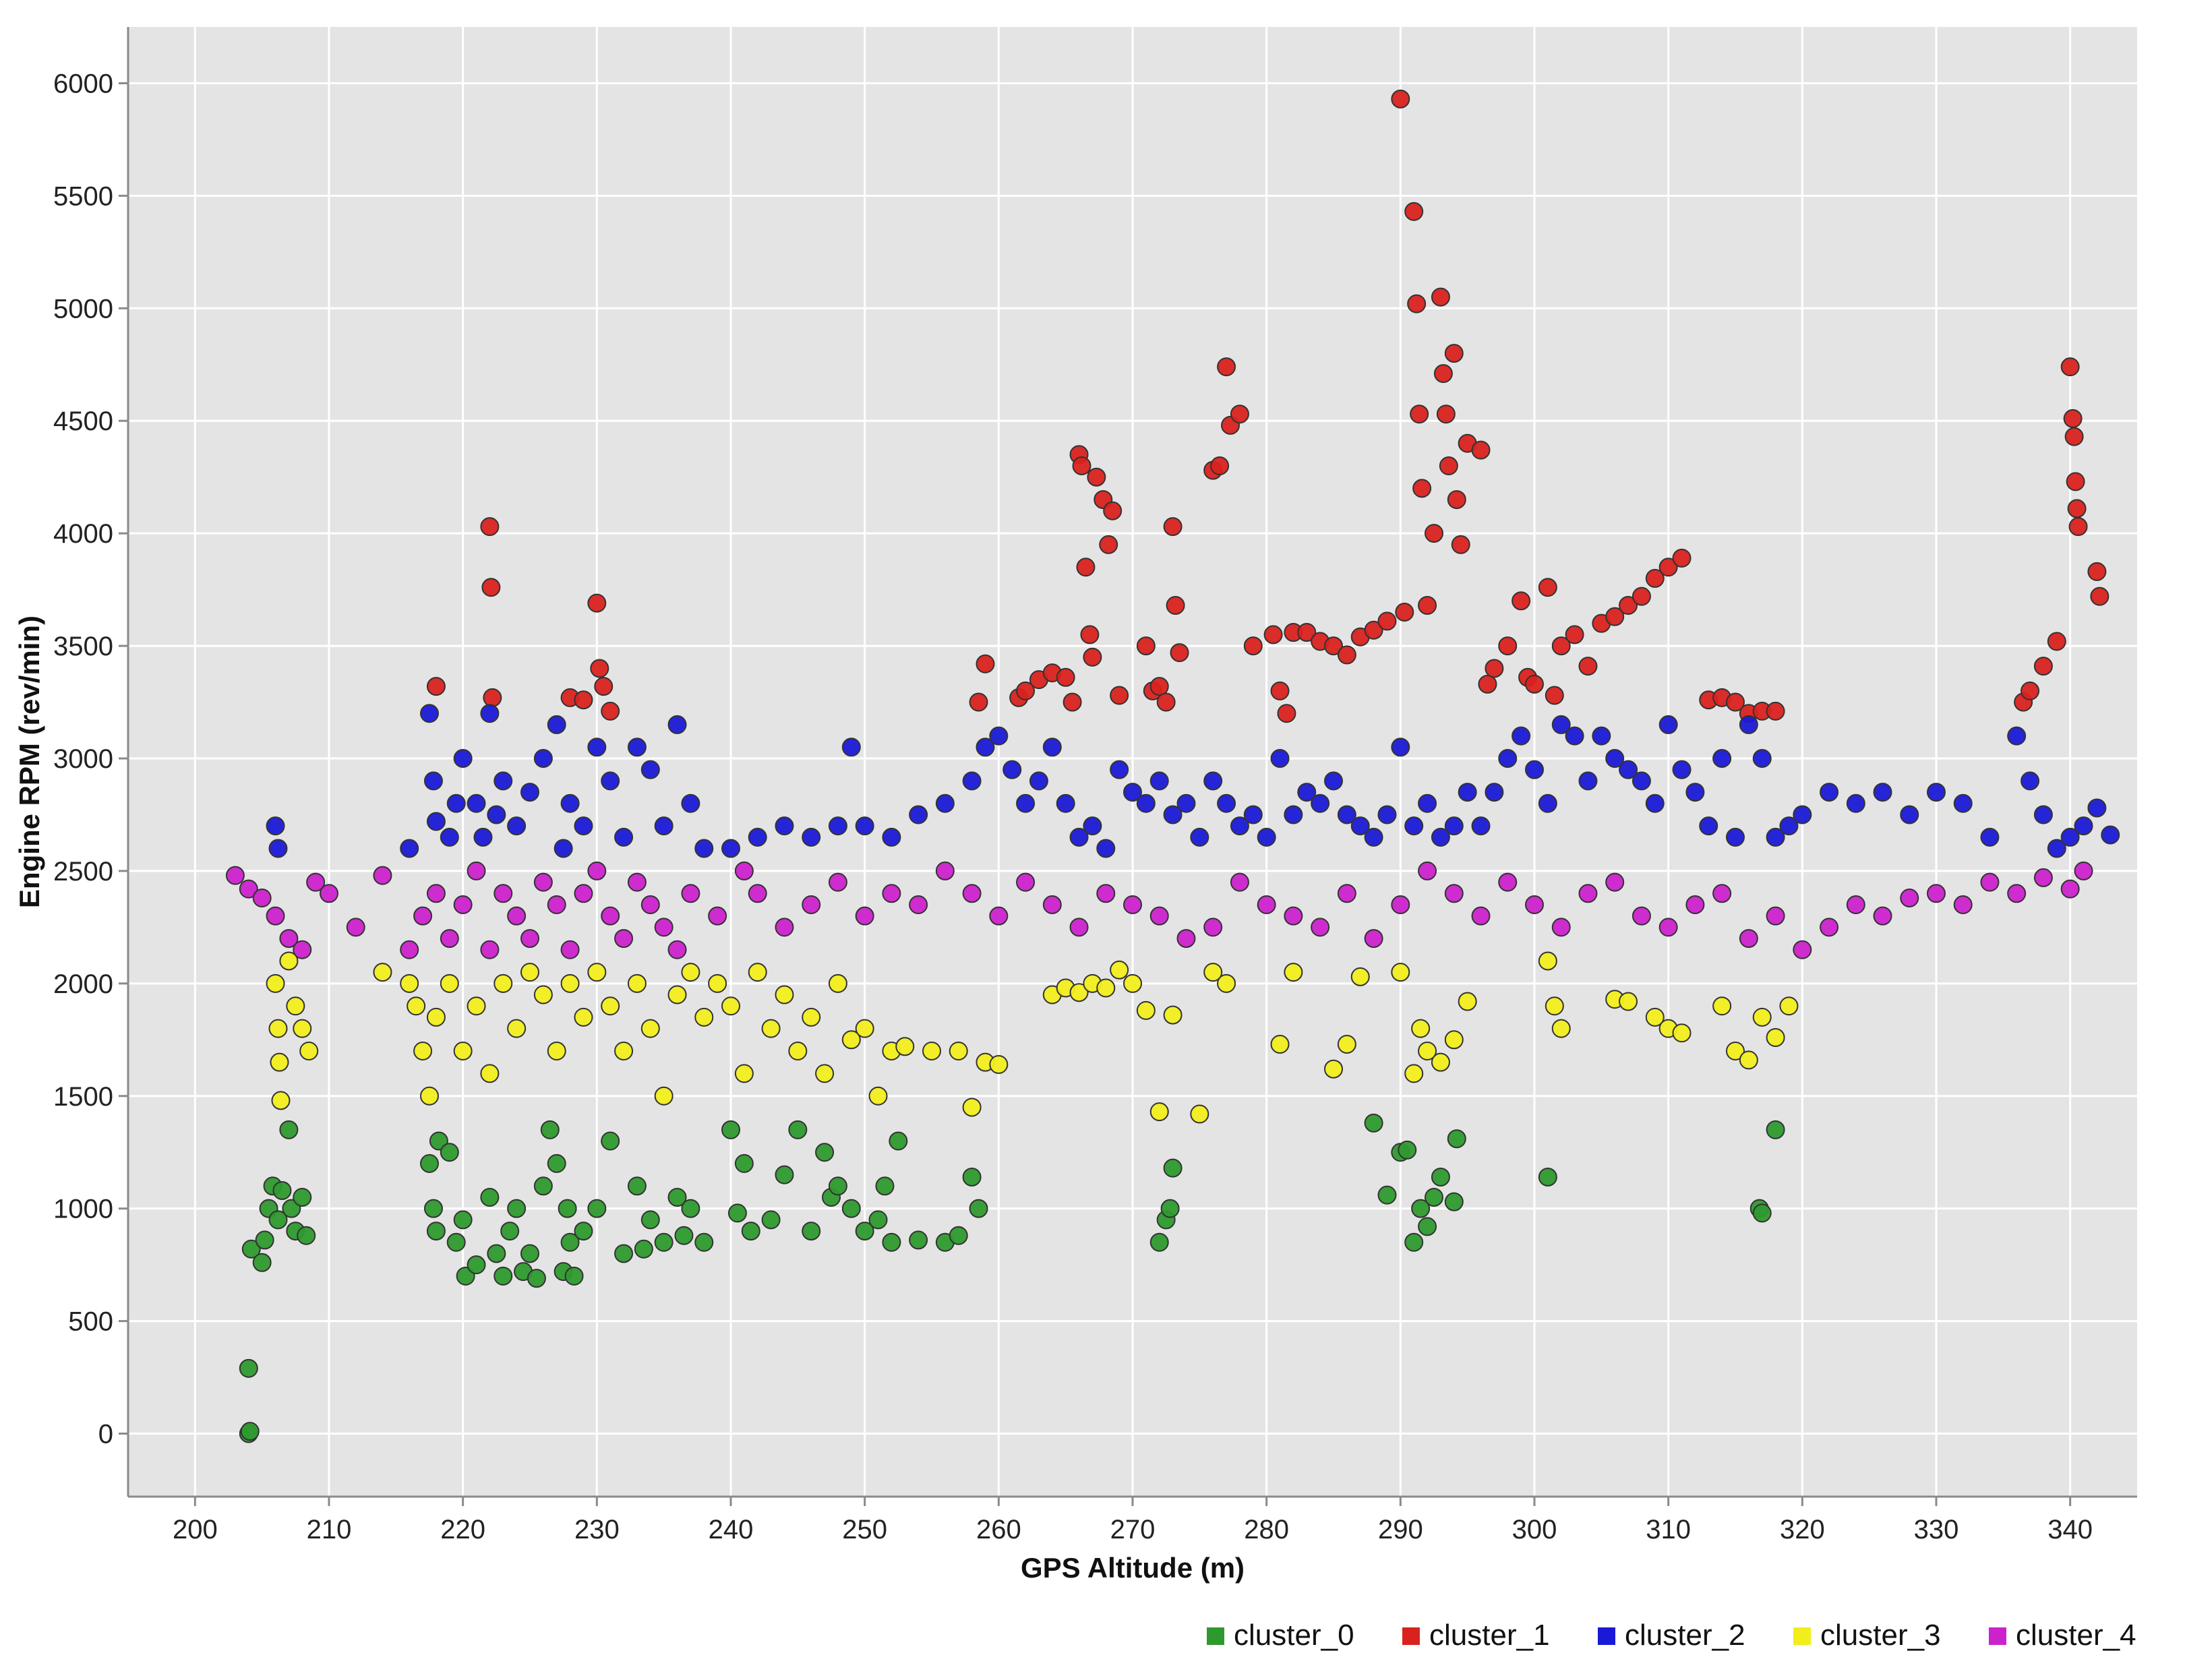 The image size is (2185, 1680). Describe the element at coordinates (864, 1529) in the screenshot. I see `x-tick-label: 250` at that location.